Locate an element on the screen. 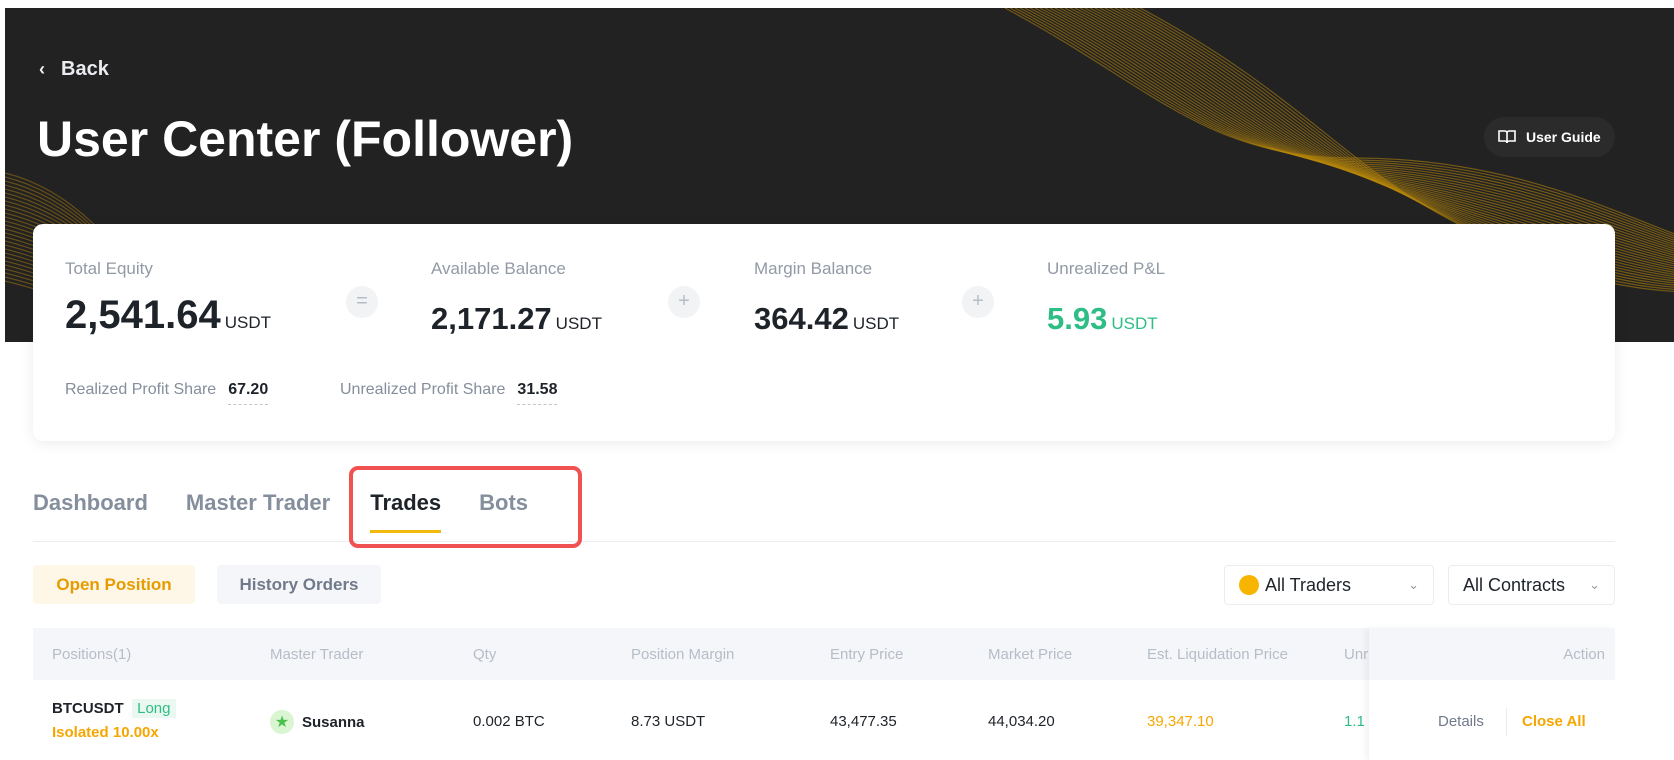 The height and width of the screenshot is (760, 1674). tab-dashboard: Dashboard is located at coordinates (90, 502).